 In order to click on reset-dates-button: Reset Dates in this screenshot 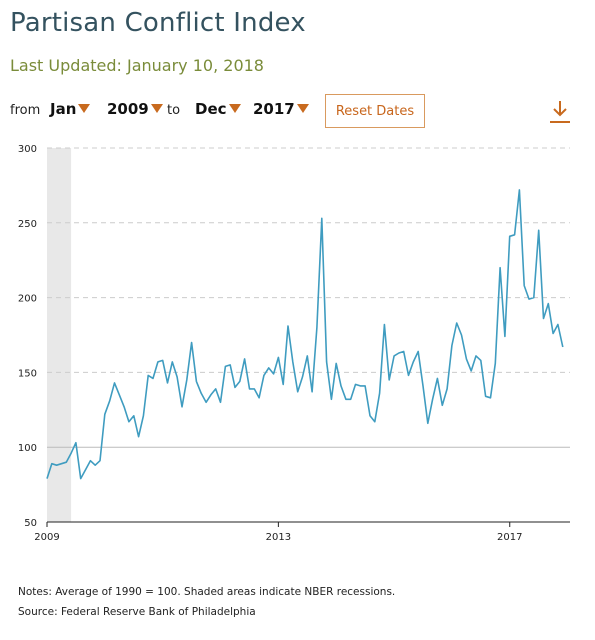, I will do `click(375, 111)`.